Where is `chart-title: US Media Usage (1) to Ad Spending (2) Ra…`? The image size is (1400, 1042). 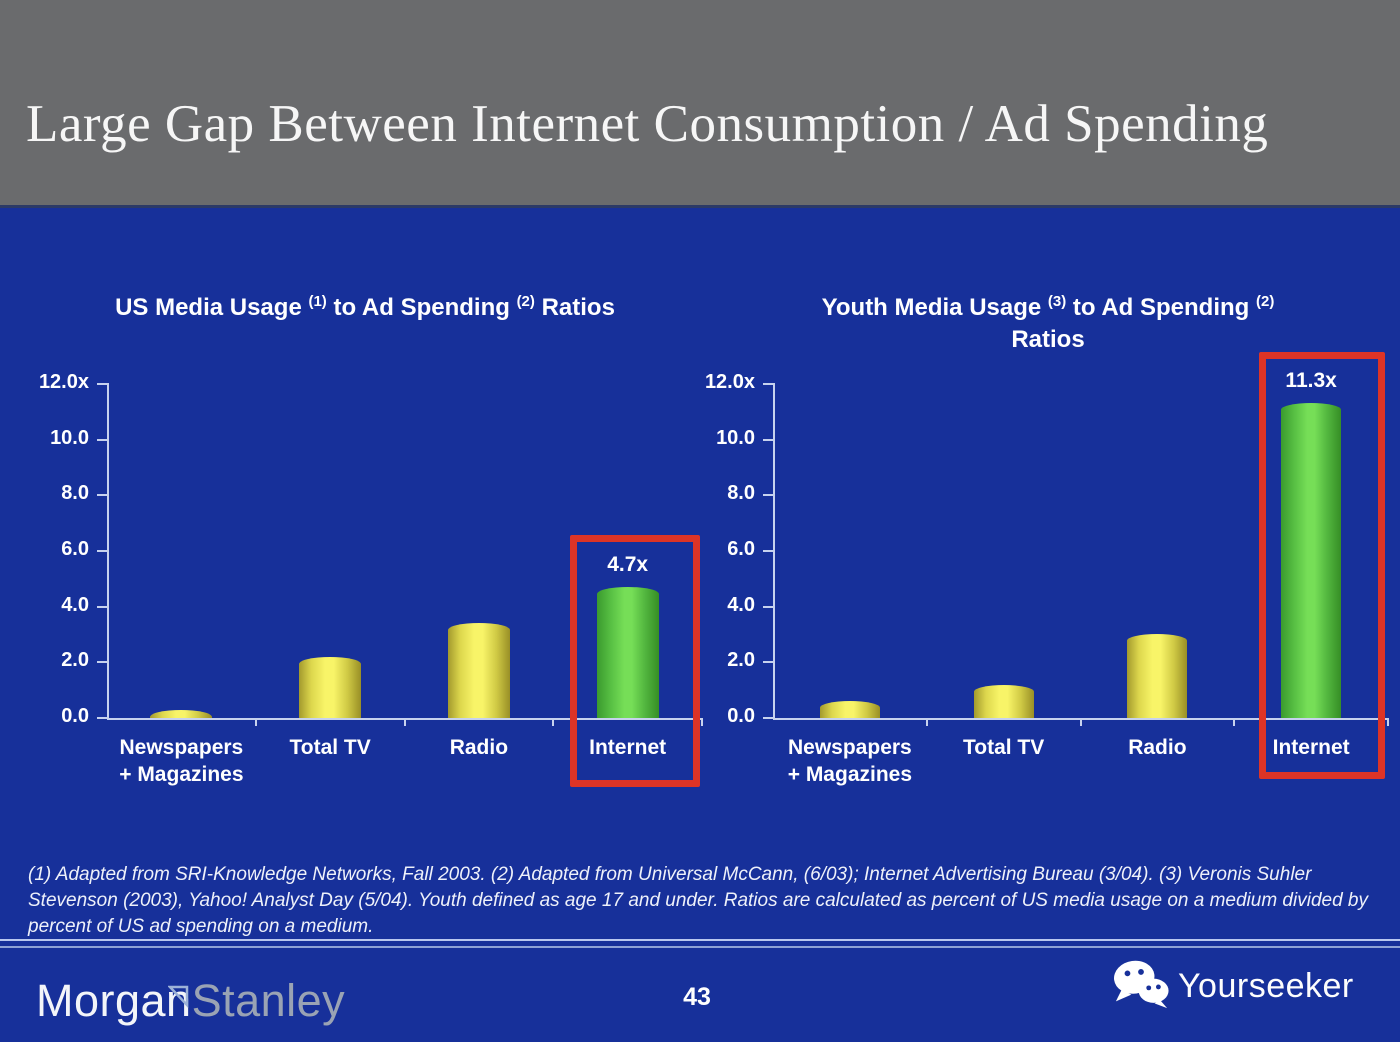
chart-title: US Media Usage (1) to Ad Spending (2) Ra… is located at coordinates (365, 308).